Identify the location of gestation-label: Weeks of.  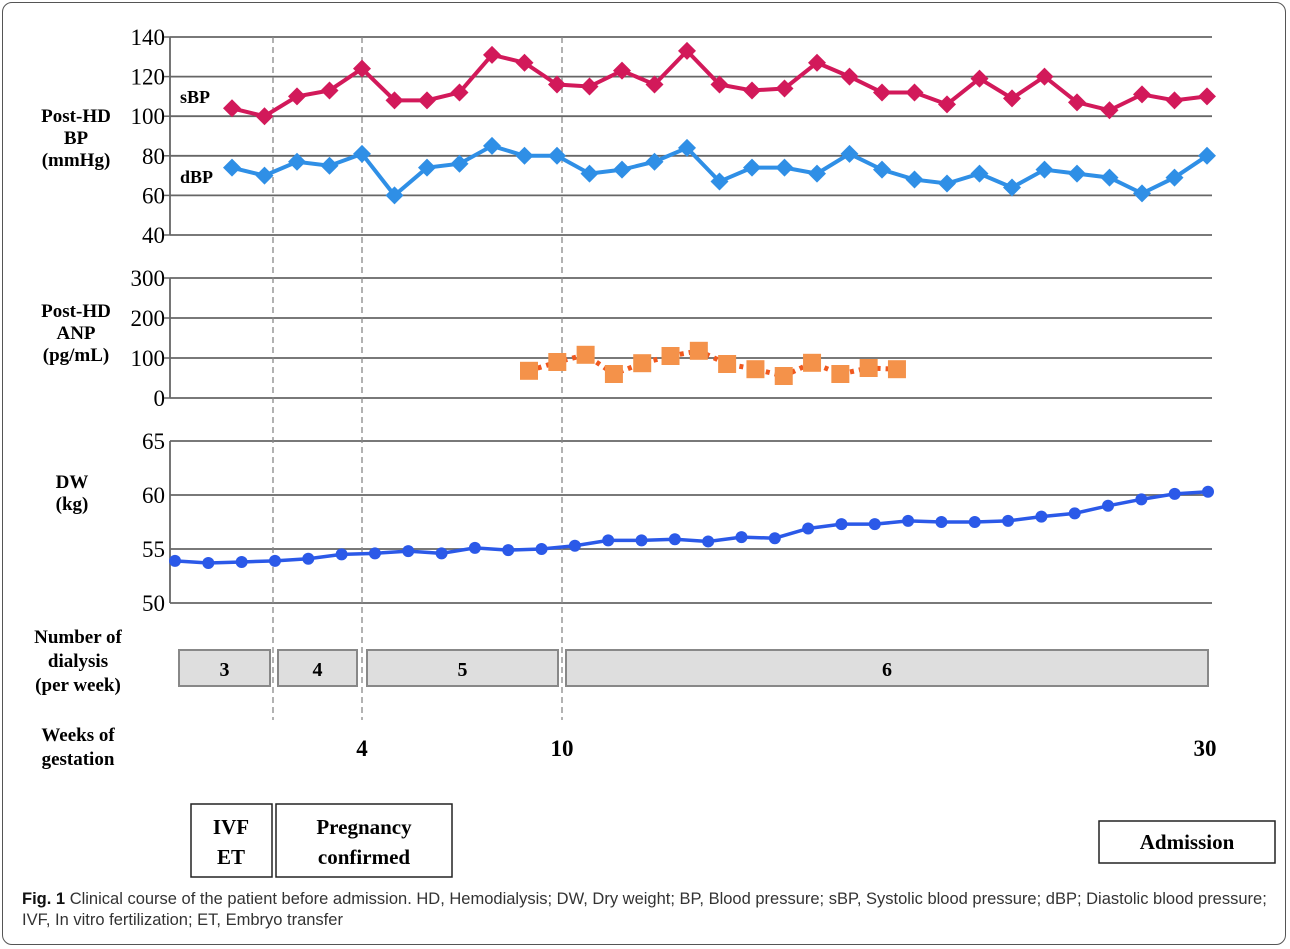
(78, 735).